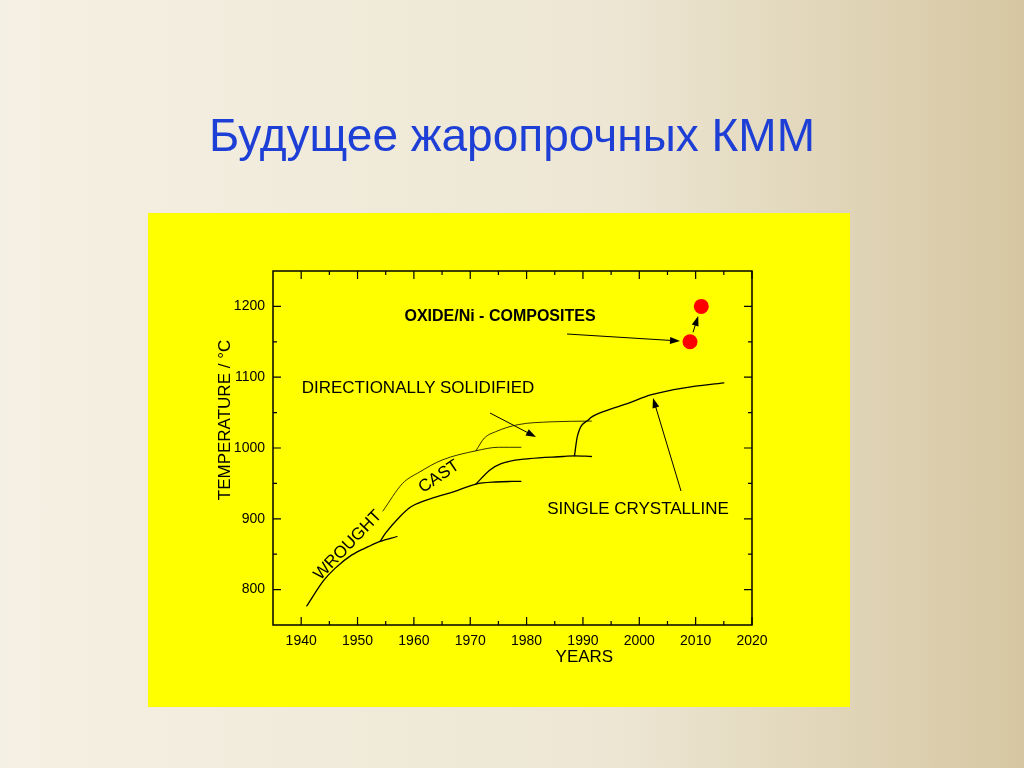 The height and width of the screenshot is (768, 1024). I want to click on y-tick-label: 900, so click(253, 517).